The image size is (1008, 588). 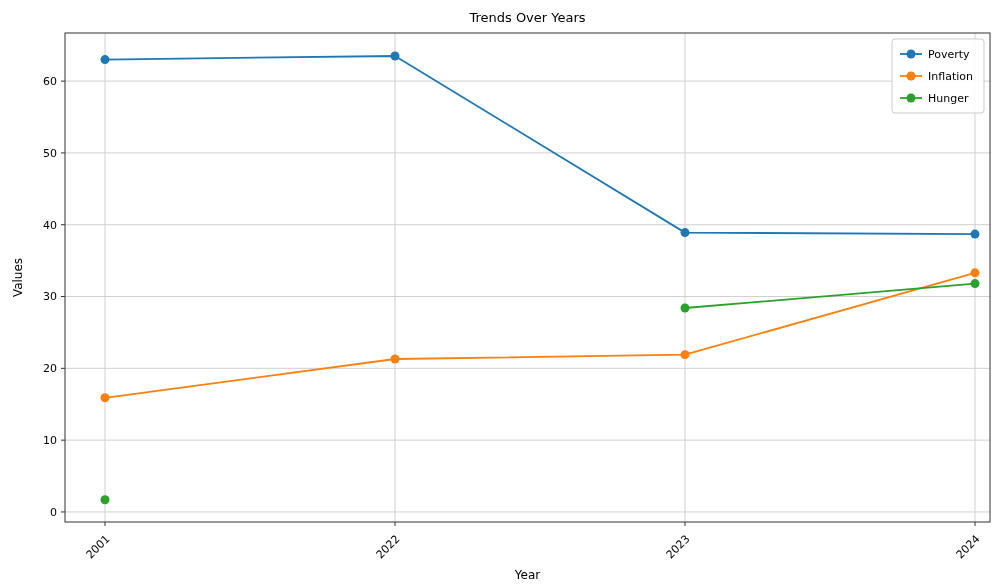 I want to click on y-tick-label: 30, so click(x=50, y=297).